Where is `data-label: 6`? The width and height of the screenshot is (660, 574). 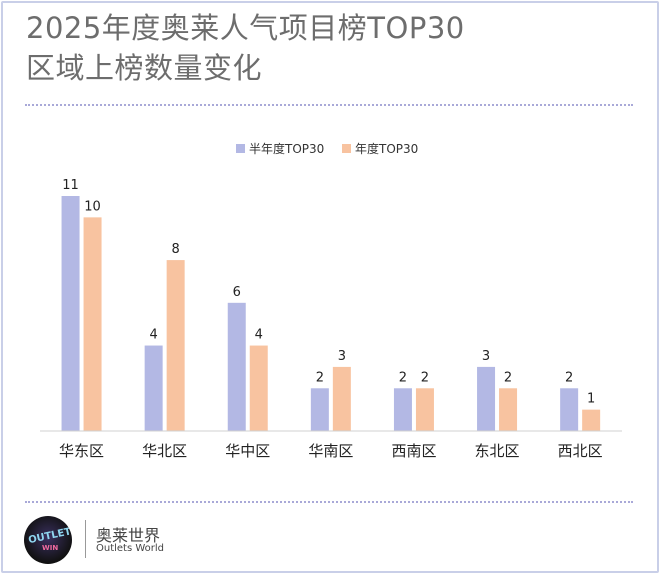
data-label: 6 is located at coordinates (237, 292).